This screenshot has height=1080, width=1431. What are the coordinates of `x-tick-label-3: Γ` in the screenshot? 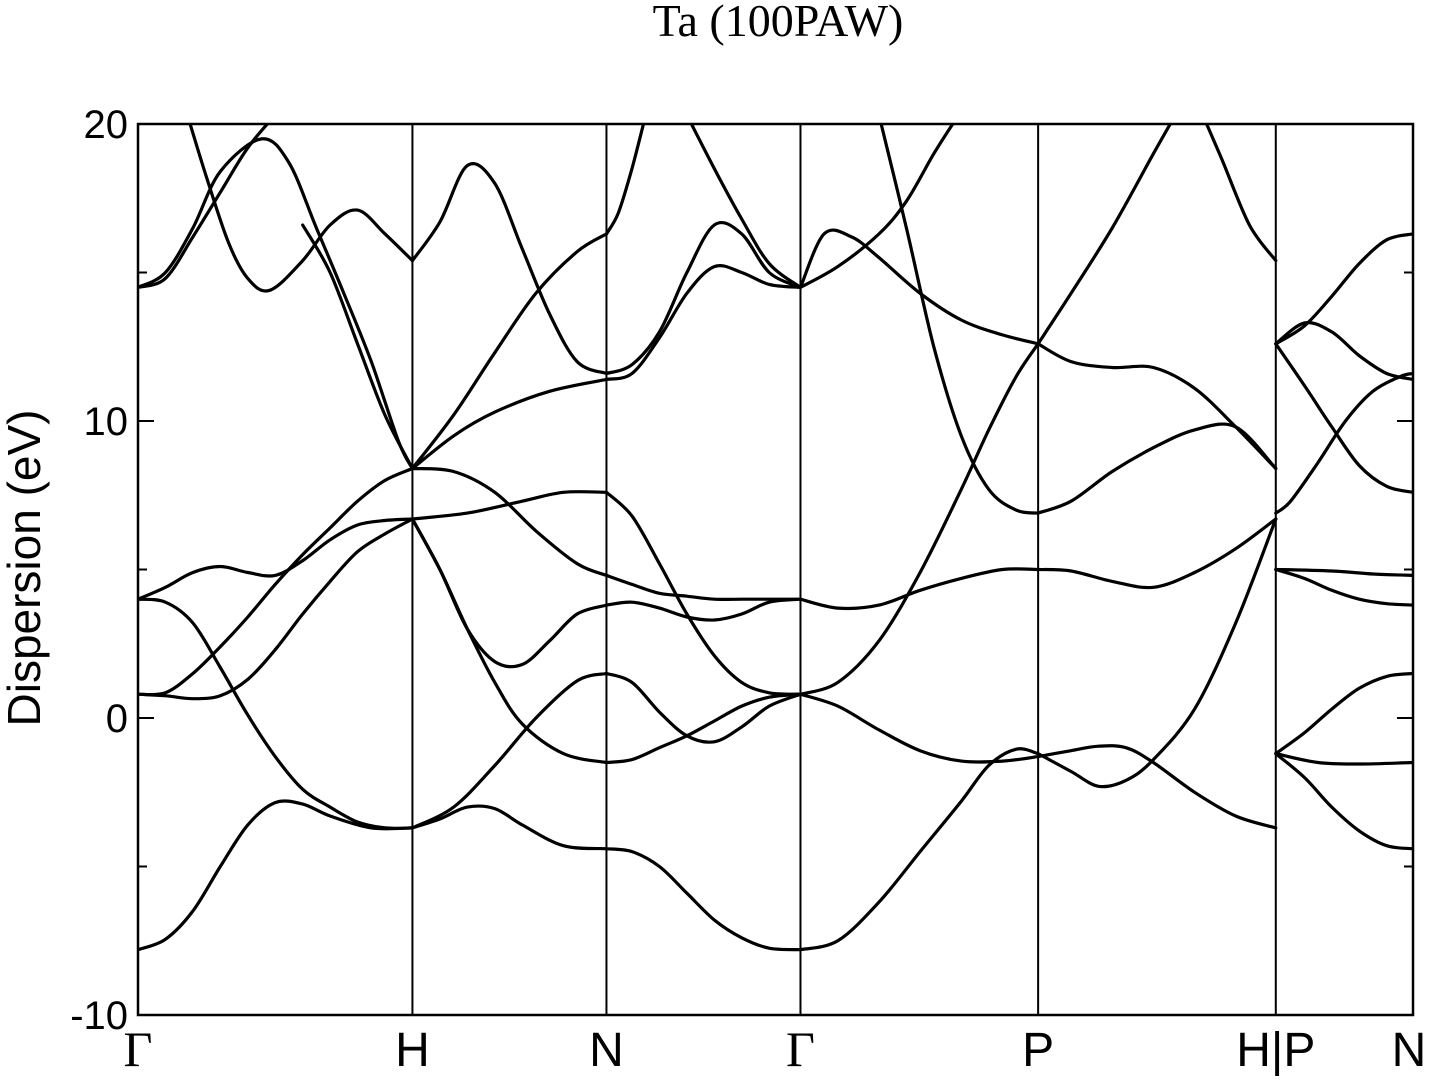 It's located at (800, 1049).